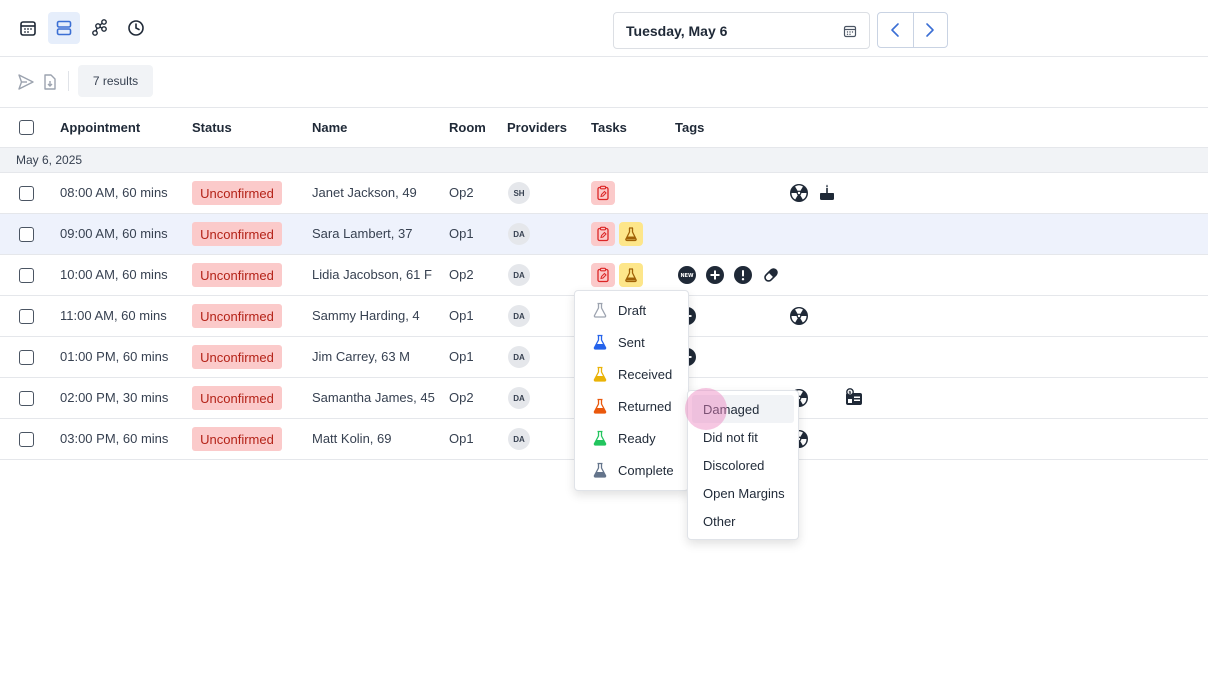  What do you see at coordinates (28, 28) in the screenshot?
I see `calendar-view-button` at bounding box center [28, 28].